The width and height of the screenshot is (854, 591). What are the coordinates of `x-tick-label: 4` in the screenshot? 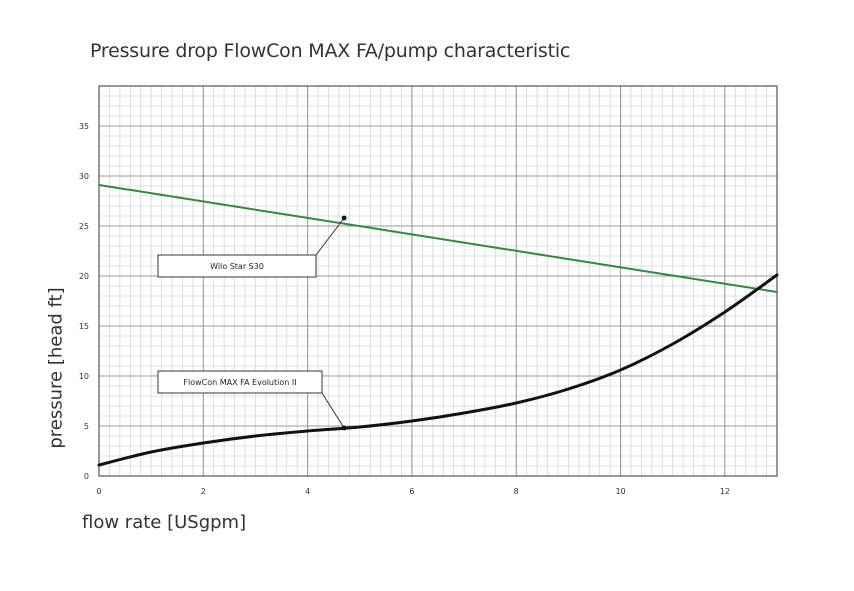 It's located at (307, 491).